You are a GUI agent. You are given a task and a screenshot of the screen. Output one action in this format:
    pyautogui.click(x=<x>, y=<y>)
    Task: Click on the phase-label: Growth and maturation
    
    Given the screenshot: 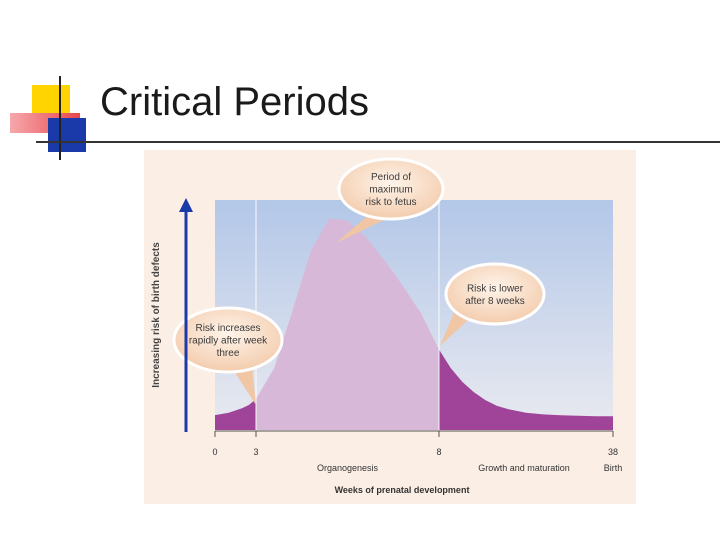 What is the action you would take?
    pyautogui.click(x=524, y=468)
    